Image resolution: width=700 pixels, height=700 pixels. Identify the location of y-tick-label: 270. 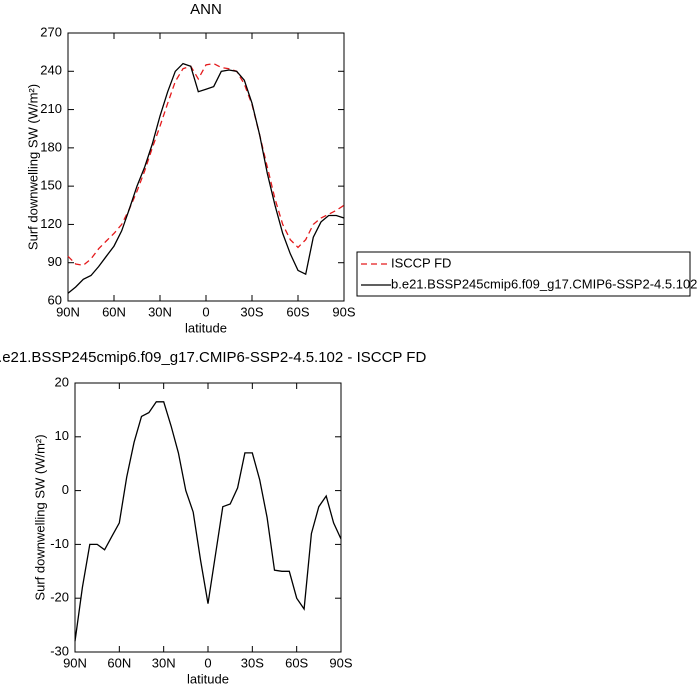
(51, 31).